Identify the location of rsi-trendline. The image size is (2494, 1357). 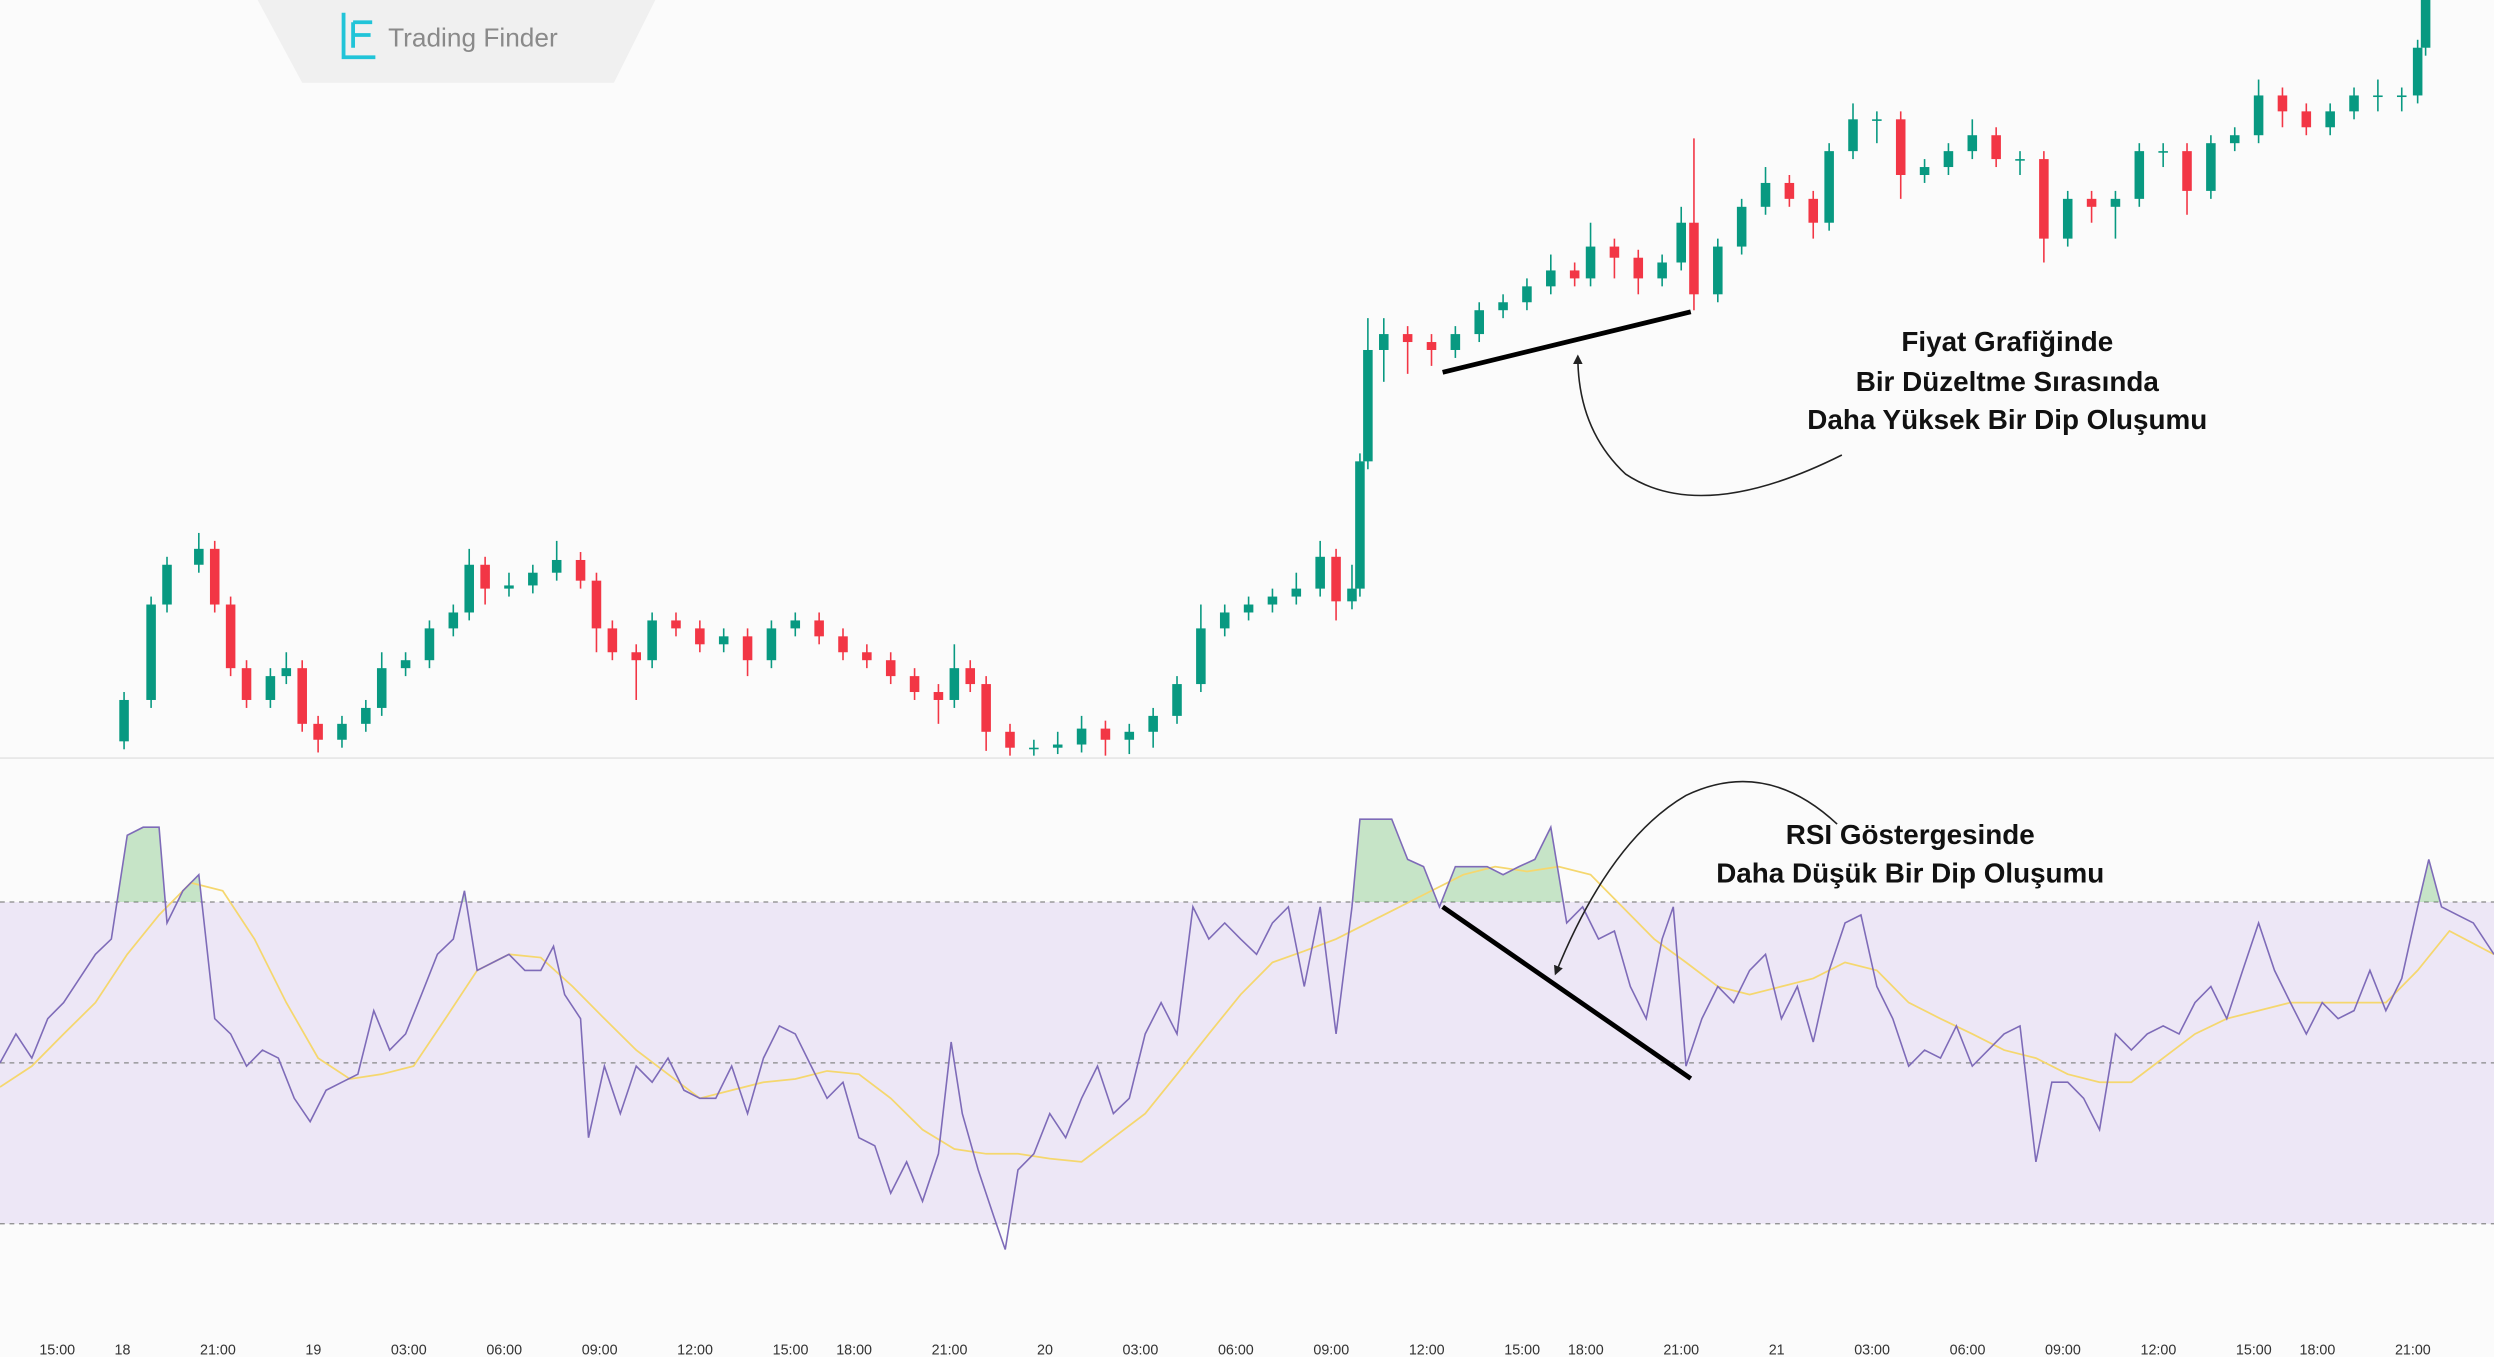
(1567, 992).